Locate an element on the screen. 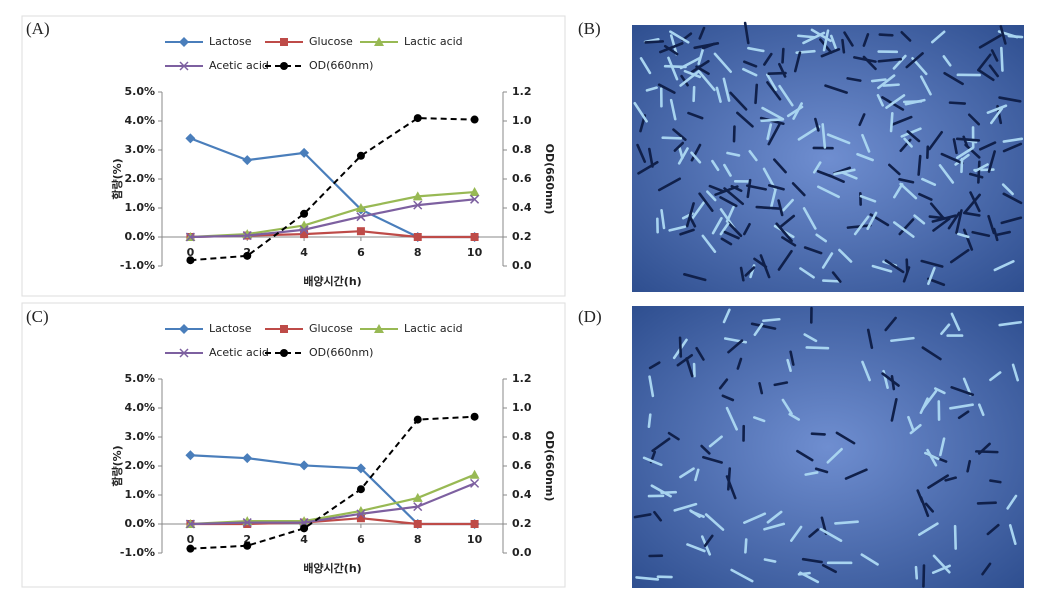 This screenshot has width=1040, height=592. x-tick-label: 2 is located at coordinates (247, 539).